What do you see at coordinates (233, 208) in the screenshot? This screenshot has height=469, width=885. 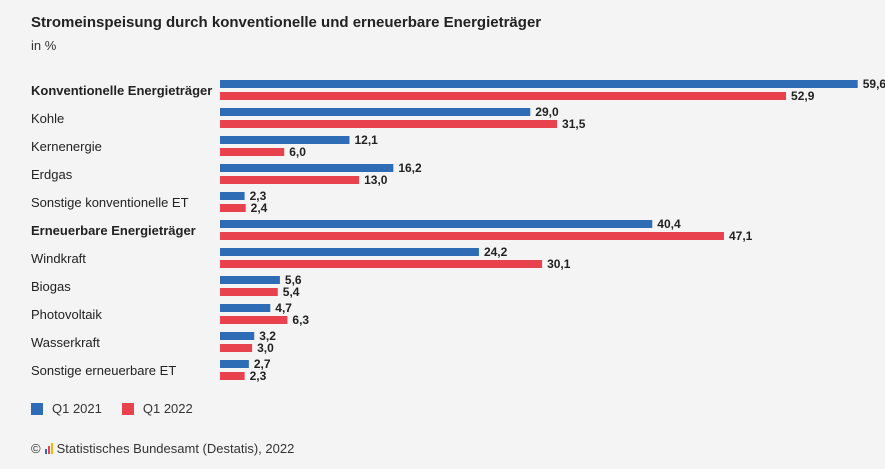 I see `bar-sonstige-konventionelle-et-q1-2022` at bounding box center [233, 208].